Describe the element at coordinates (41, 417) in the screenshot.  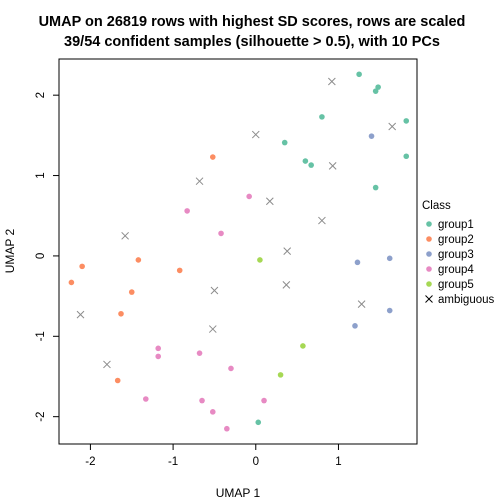
I see `y-tick-label: -2` at that location.